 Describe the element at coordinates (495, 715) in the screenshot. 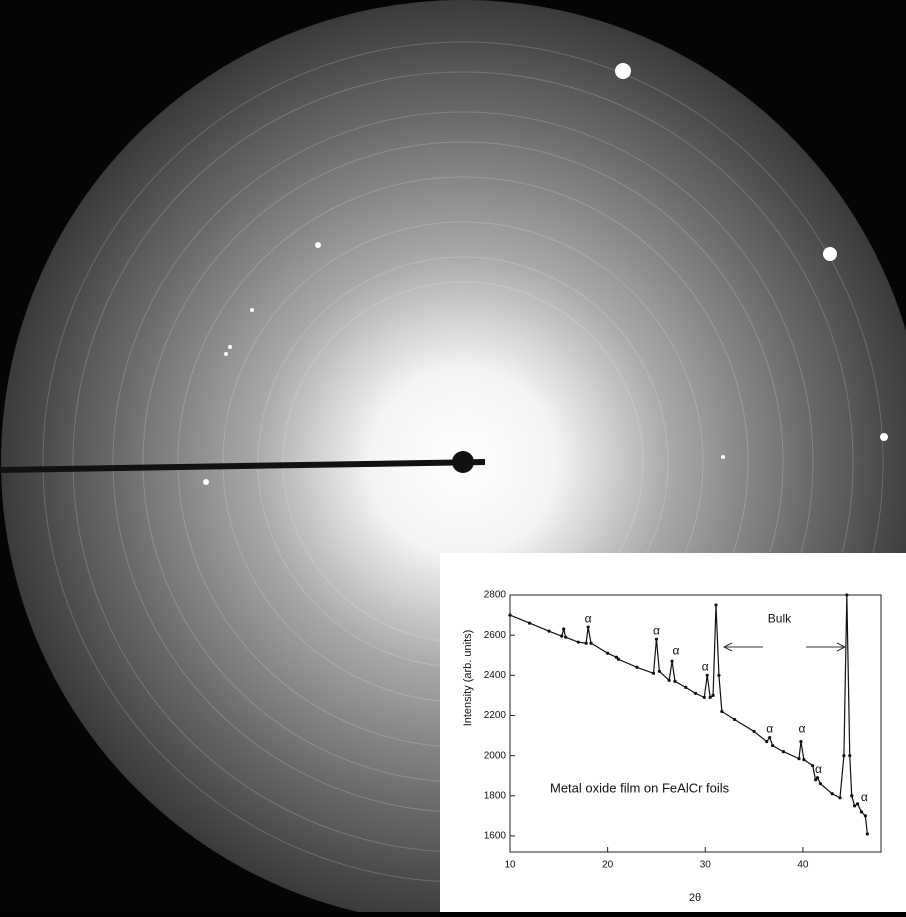

I see `y-tick-label: 2200` at that location.